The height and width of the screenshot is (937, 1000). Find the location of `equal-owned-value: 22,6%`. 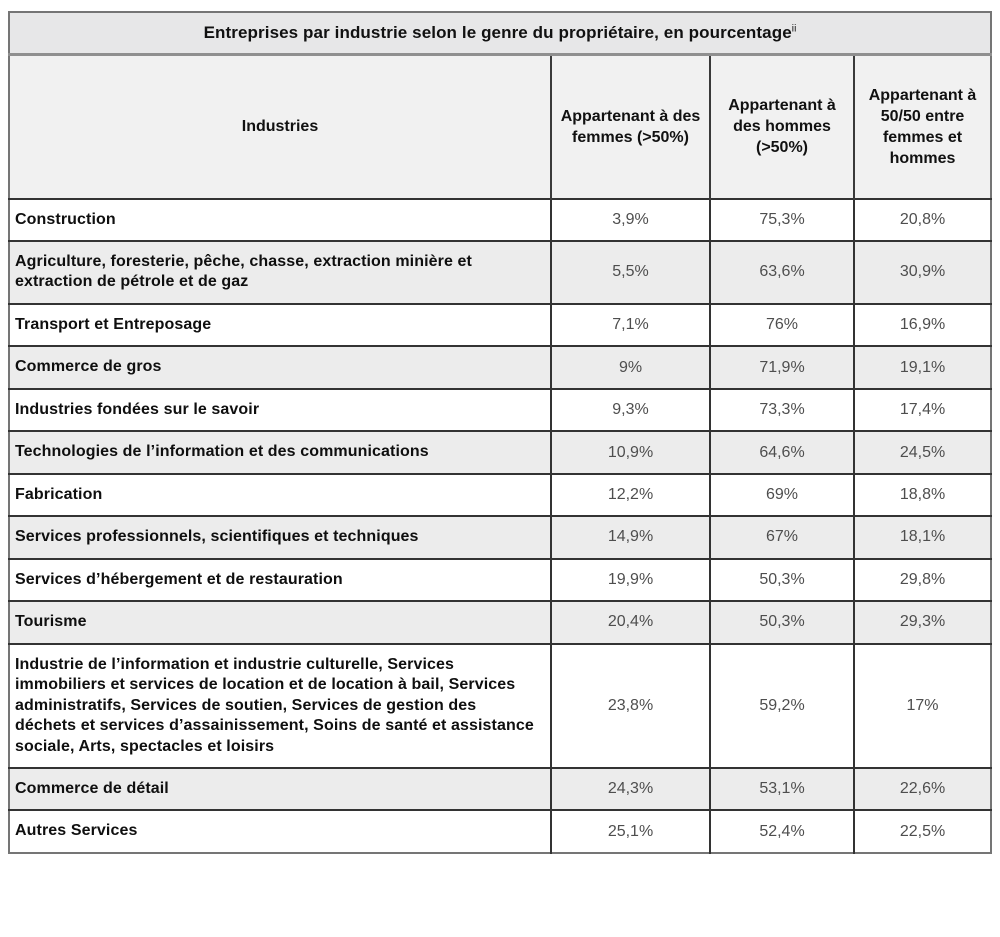

equal-owned-value: 22,6% is located at coordinates (922, 788).